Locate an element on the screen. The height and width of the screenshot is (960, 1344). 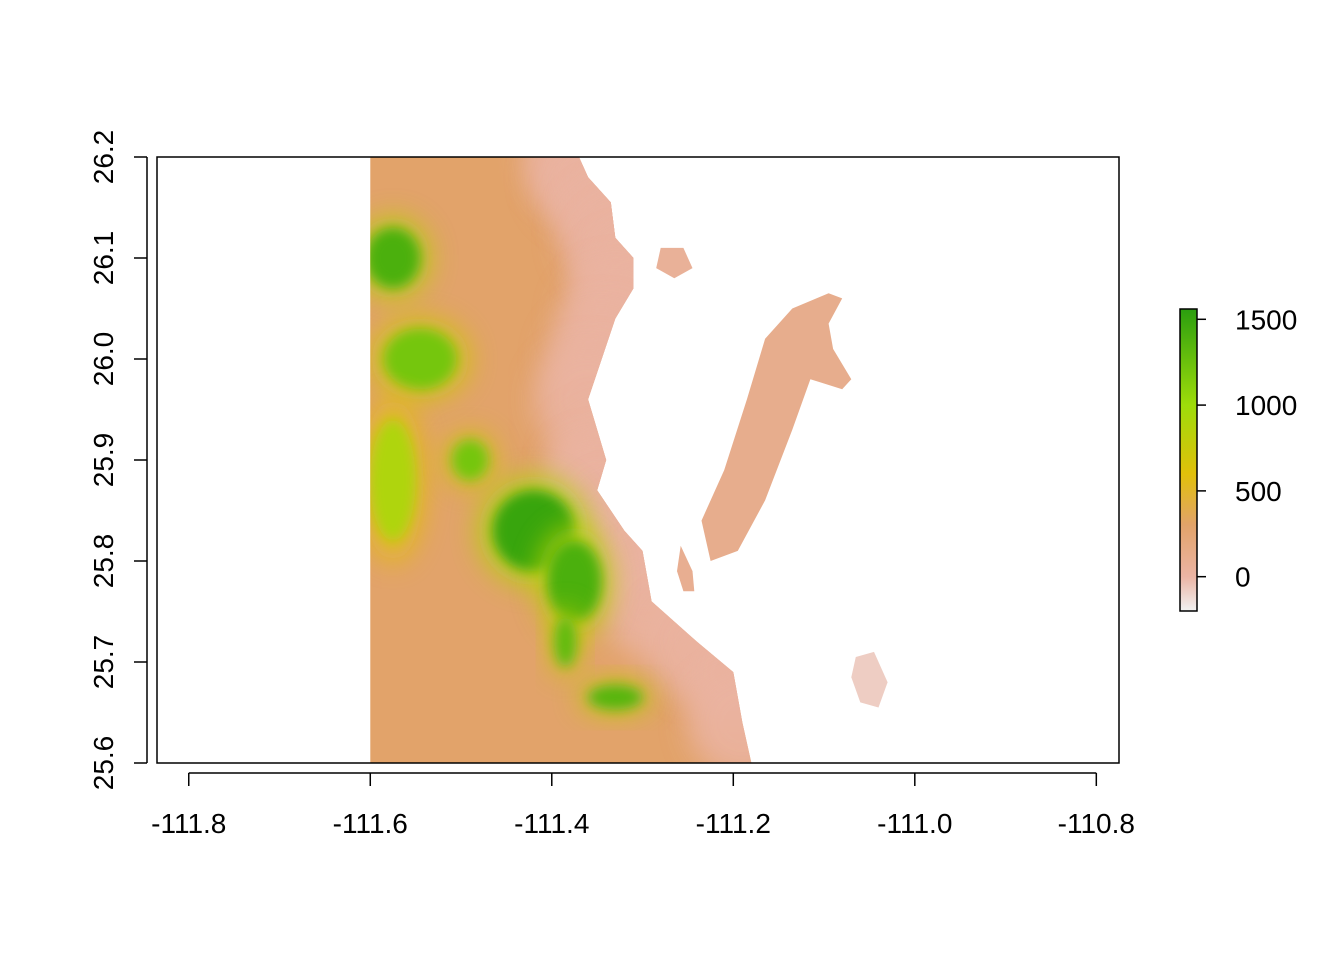
legend-color-bar is located at coordinates (1188, 460).